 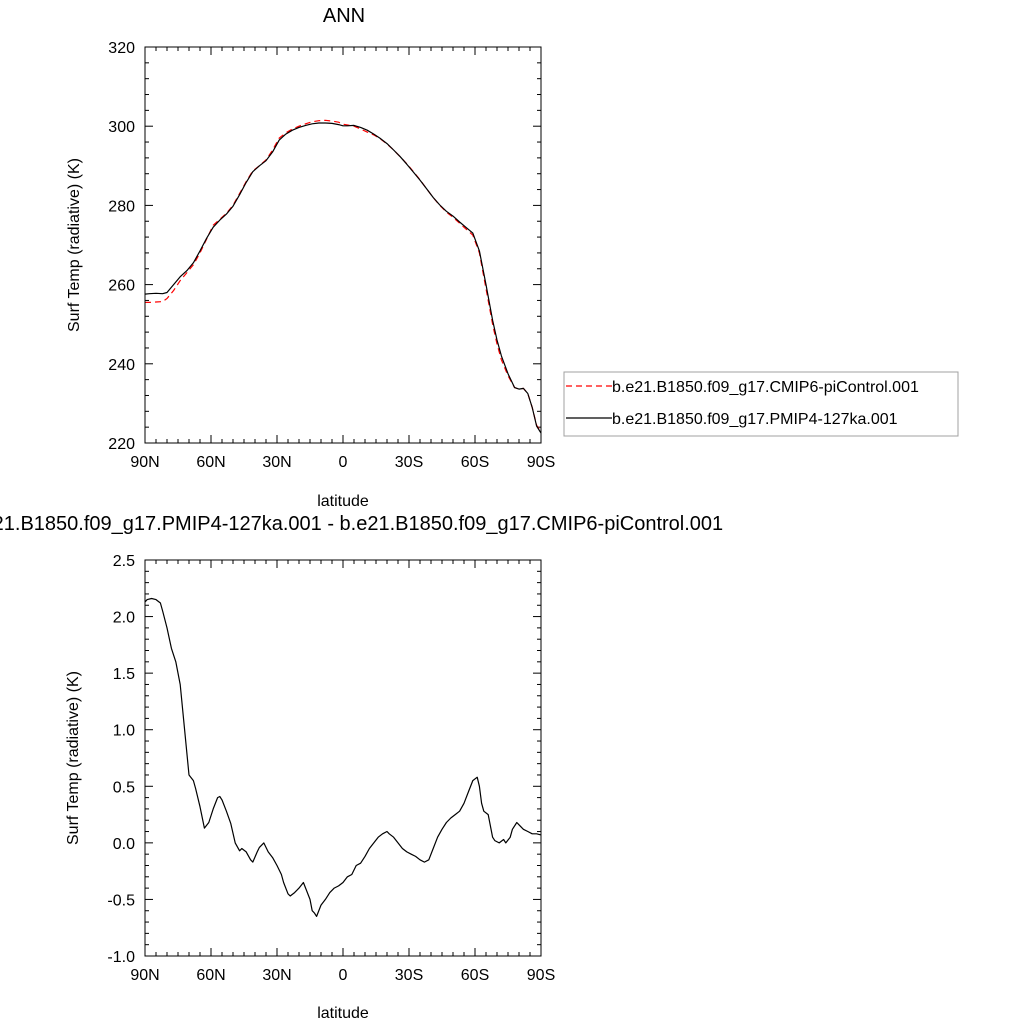 I want to click on y-tick-label: 2.5, so click(x=124, y=561).